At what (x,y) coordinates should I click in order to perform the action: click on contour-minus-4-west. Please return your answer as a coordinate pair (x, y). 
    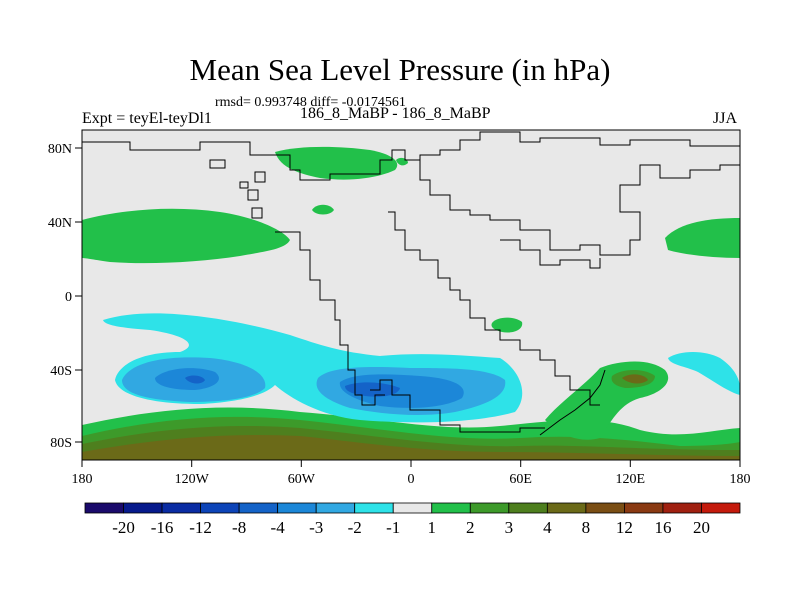
    Looking at the image, I should click on (195, 379).